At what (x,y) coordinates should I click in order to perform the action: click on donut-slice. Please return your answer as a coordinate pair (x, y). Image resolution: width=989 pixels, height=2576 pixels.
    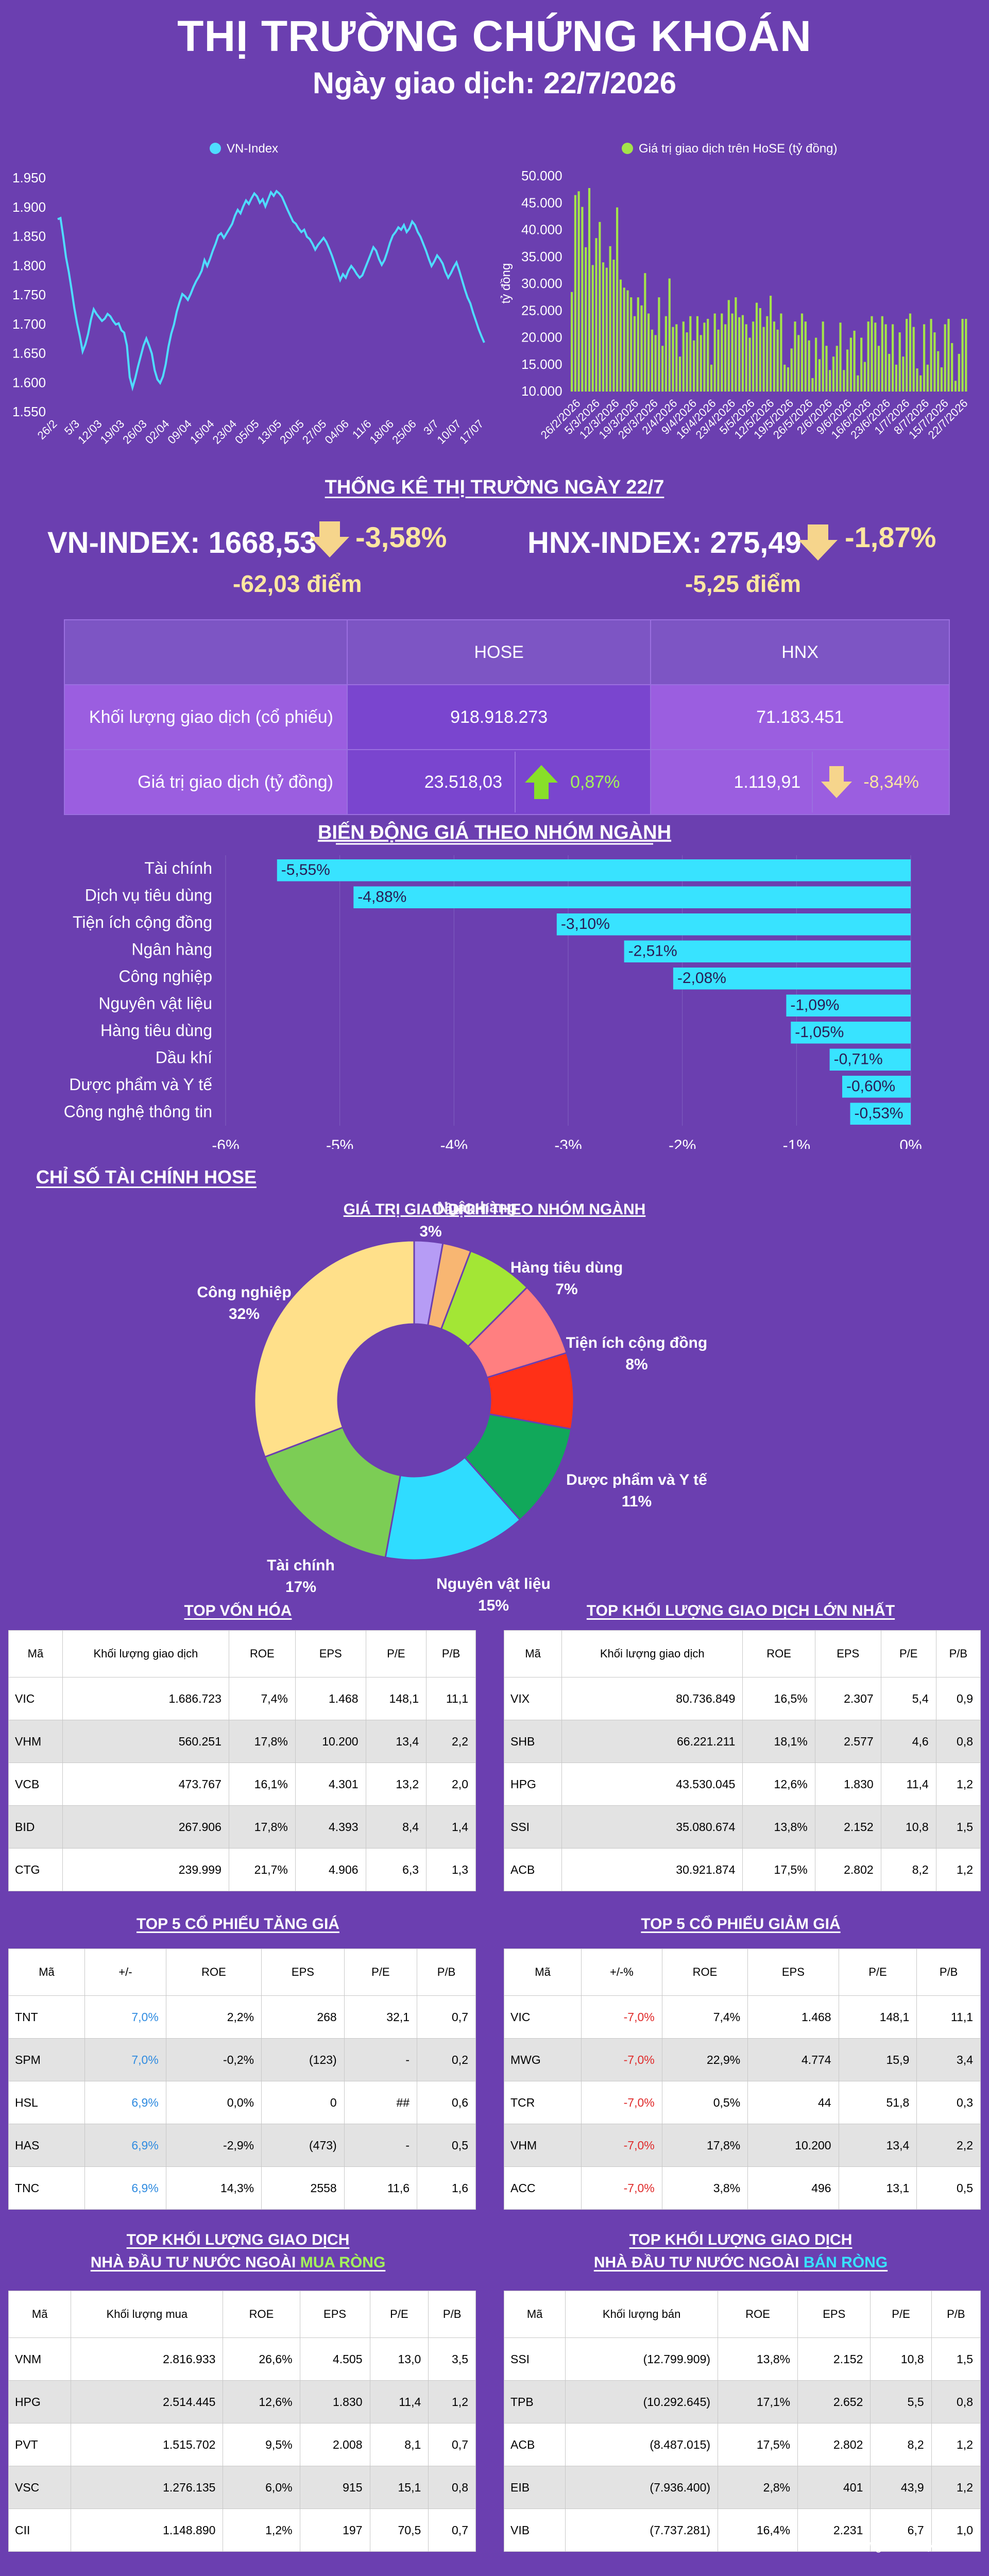
    Looking at the image, I should click on (334, 1349).